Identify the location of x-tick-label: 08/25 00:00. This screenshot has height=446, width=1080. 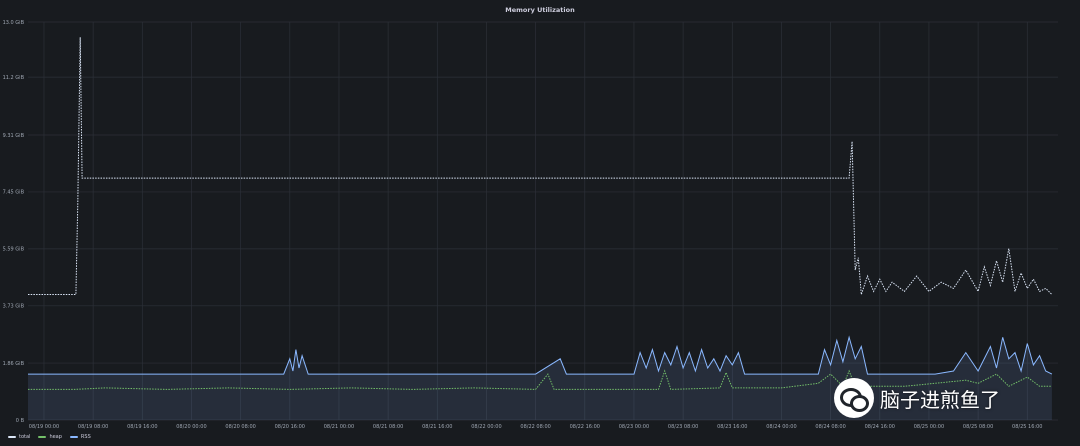
(929, 427).